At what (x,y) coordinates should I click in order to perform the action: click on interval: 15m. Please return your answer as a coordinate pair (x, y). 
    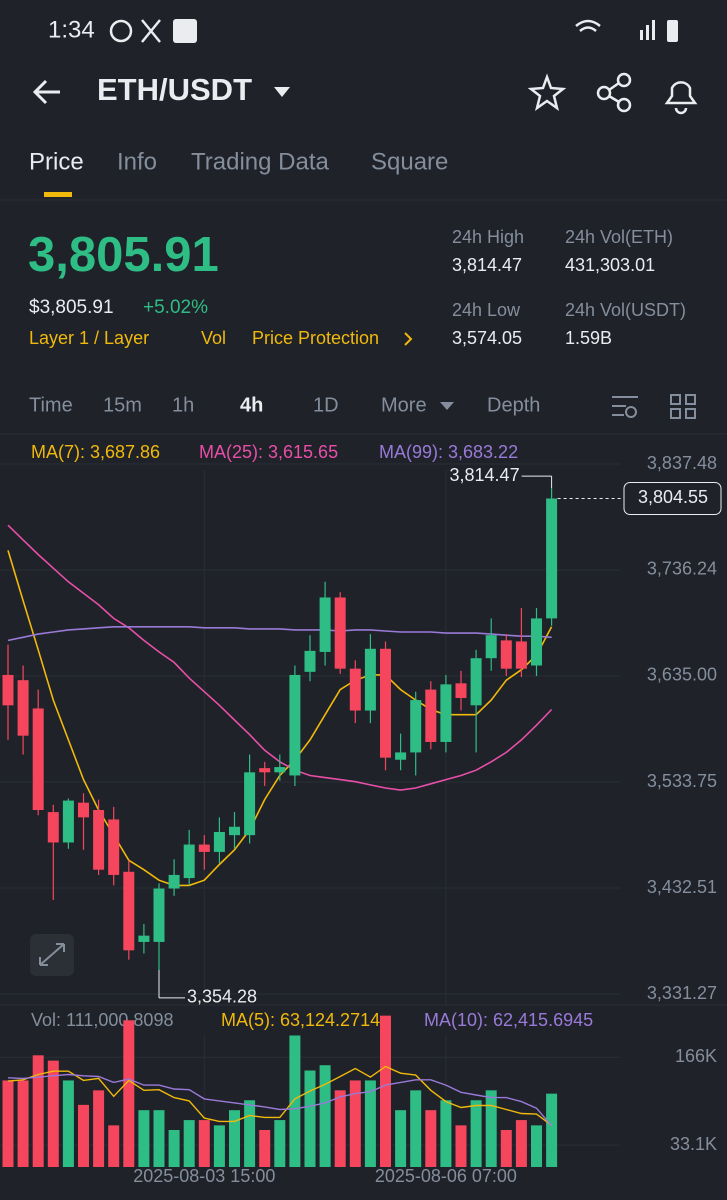
    Looking at the image, I should click on (122, 405).